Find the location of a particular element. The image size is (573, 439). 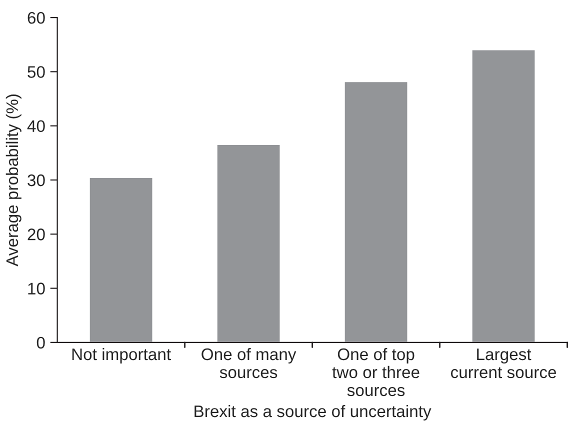

x-tick-label: Not important is located at coordinates (121, 356).